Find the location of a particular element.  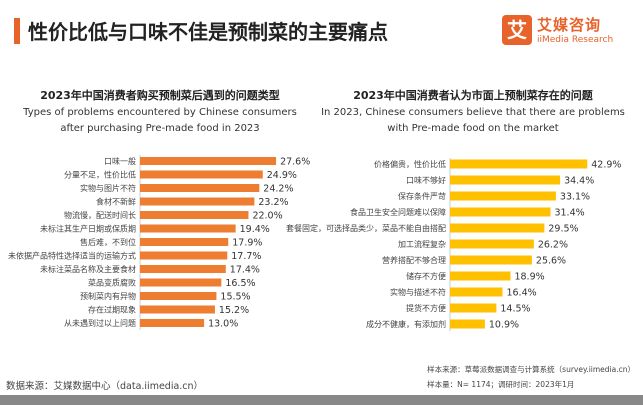

category-label: 未标注其生产日期或保质期 is located at coordinates (88, 229).